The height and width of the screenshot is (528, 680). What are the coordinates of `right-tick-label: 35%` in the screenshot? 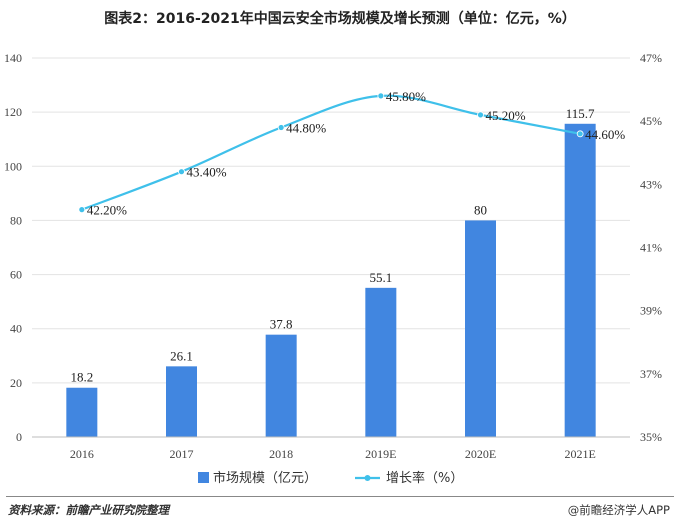 It's located at (651, 437).